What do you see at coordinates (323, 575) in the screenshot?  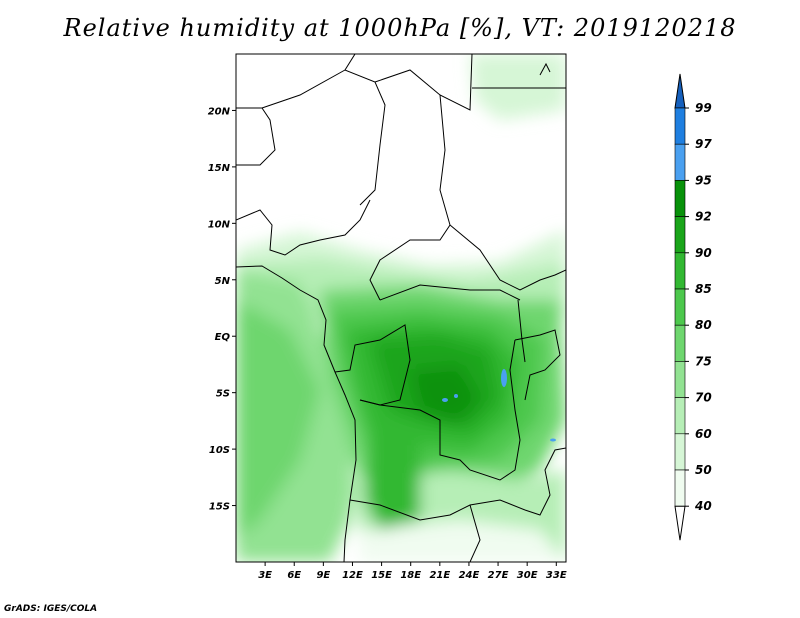 I see `lon-tick-label: 9E` at bounding box center [323, 575].